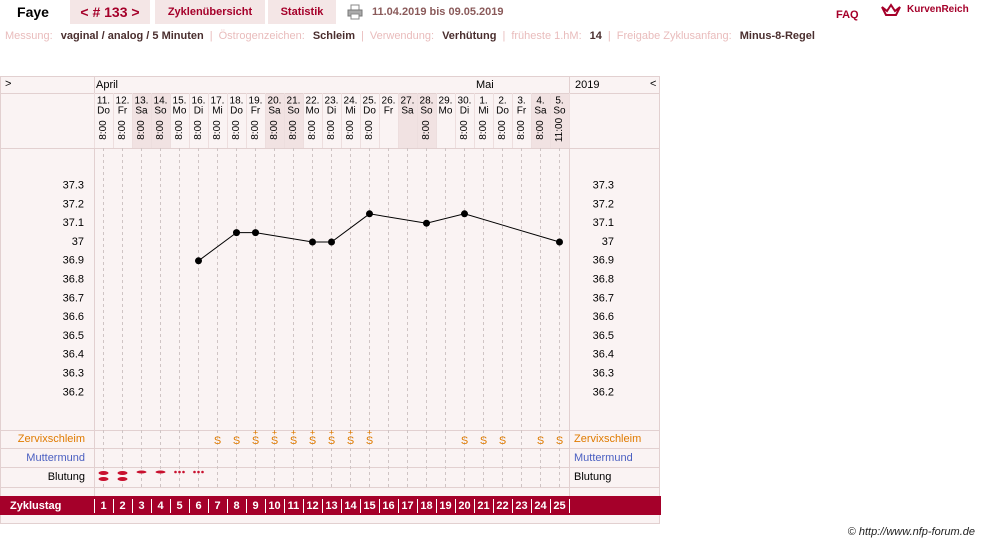  I want to click on faq-link: FAQ, so click(847, 15).